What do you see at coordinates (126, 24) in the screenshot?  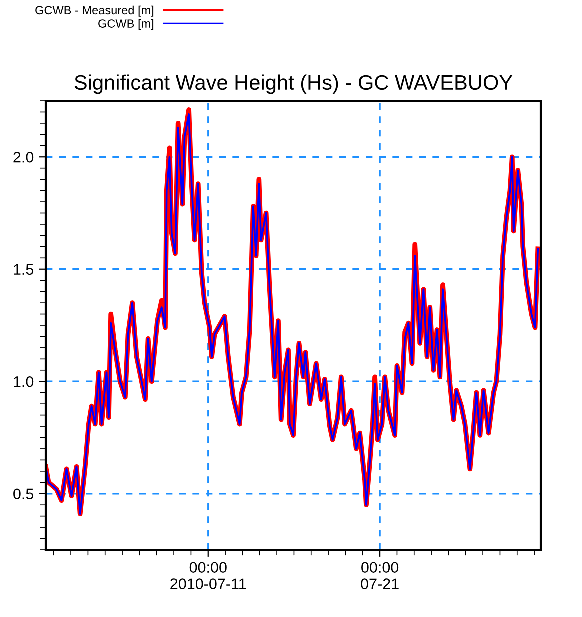 I see `legend-label: GCWB [m]` at bounding box center [126, 24].